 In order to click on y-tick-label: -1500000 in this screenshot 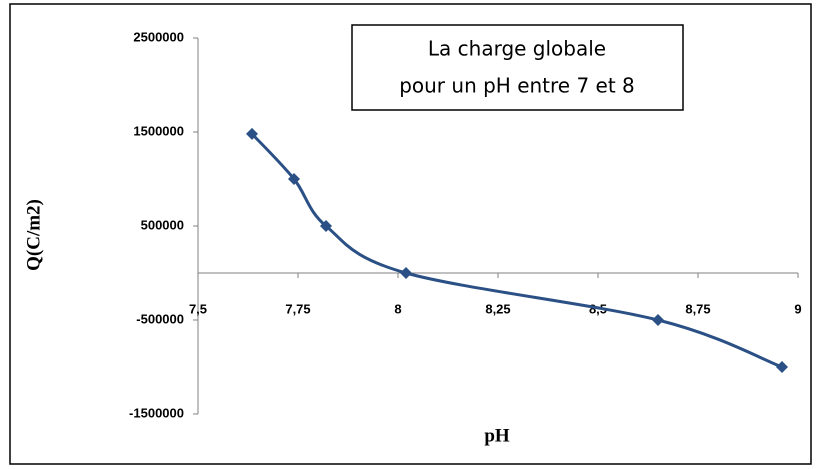, I will do `click(156, 412)`.